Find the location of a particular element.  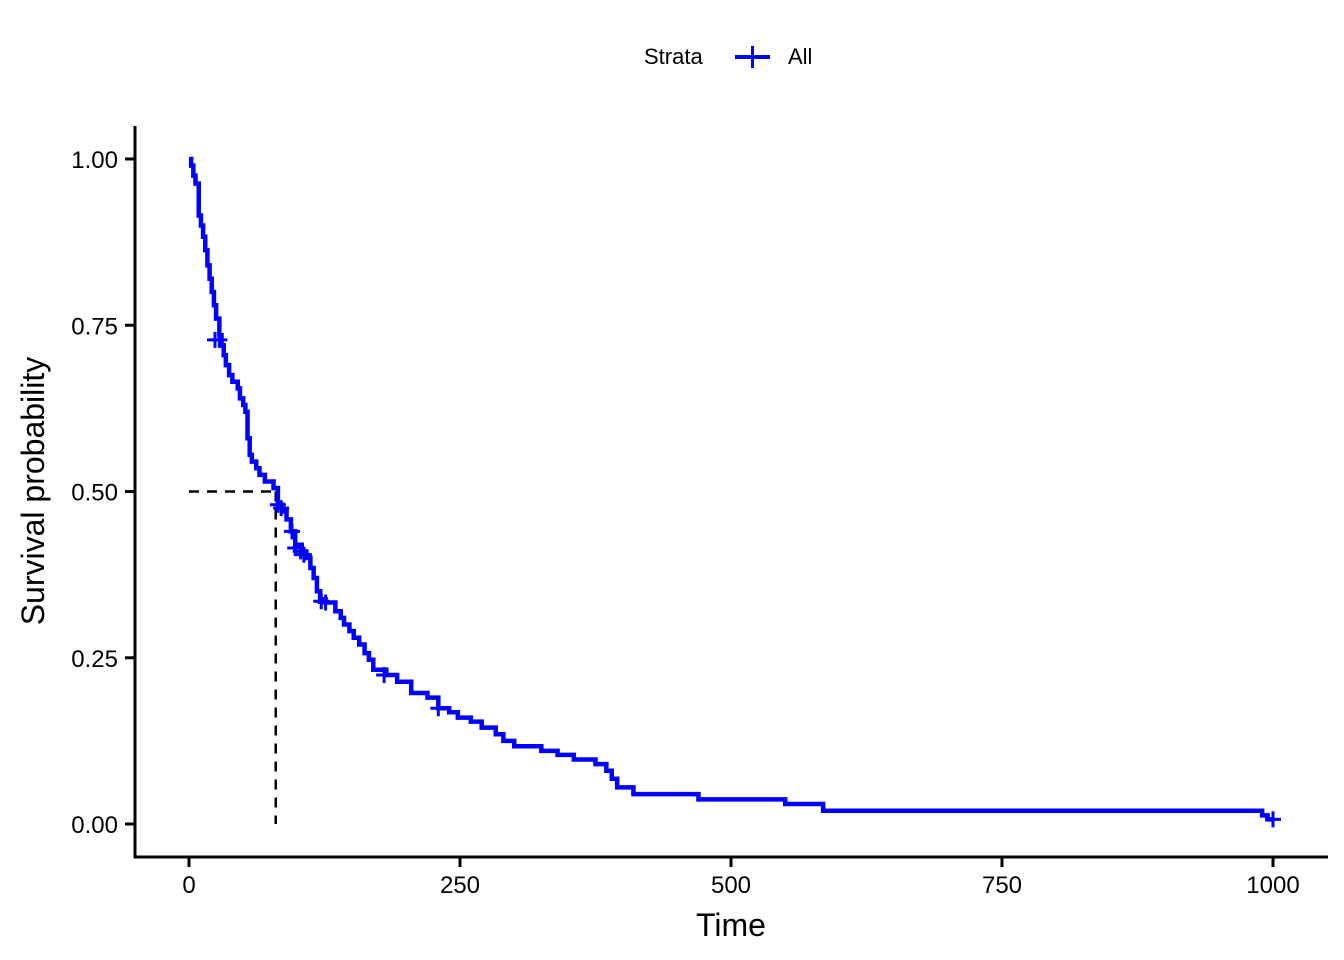

legend-title: Strata is located at coordinates (673, 56).